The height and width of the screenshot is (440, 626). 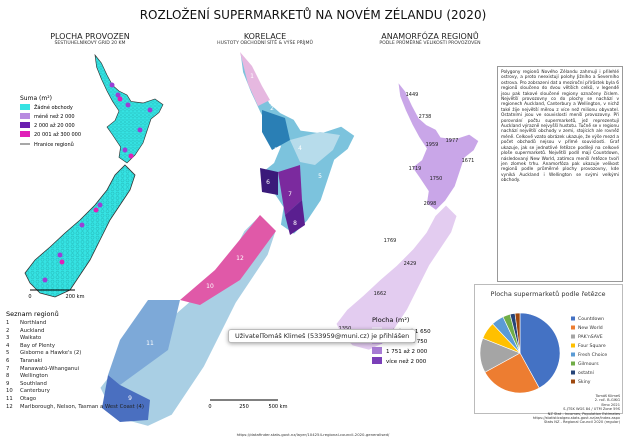 What do you see at coordinates (81, 369) in the screenshot?
I see `region-row: 7 Manawatū-Whanganui` at bounding box center [81, 369].